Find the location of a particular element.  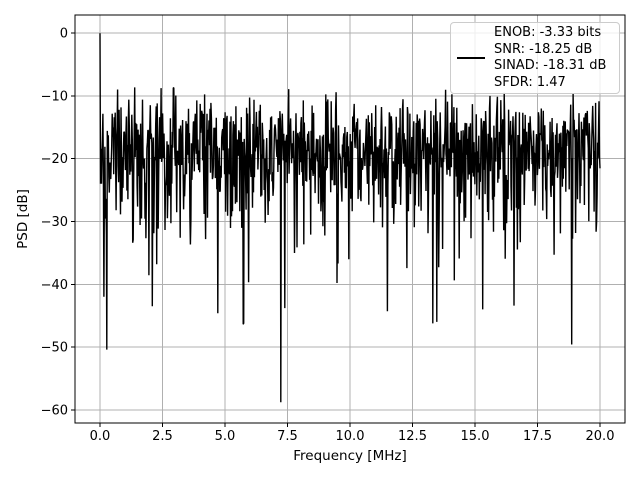

x-tick-label: 2.5 is located at coordinates (162, 436).